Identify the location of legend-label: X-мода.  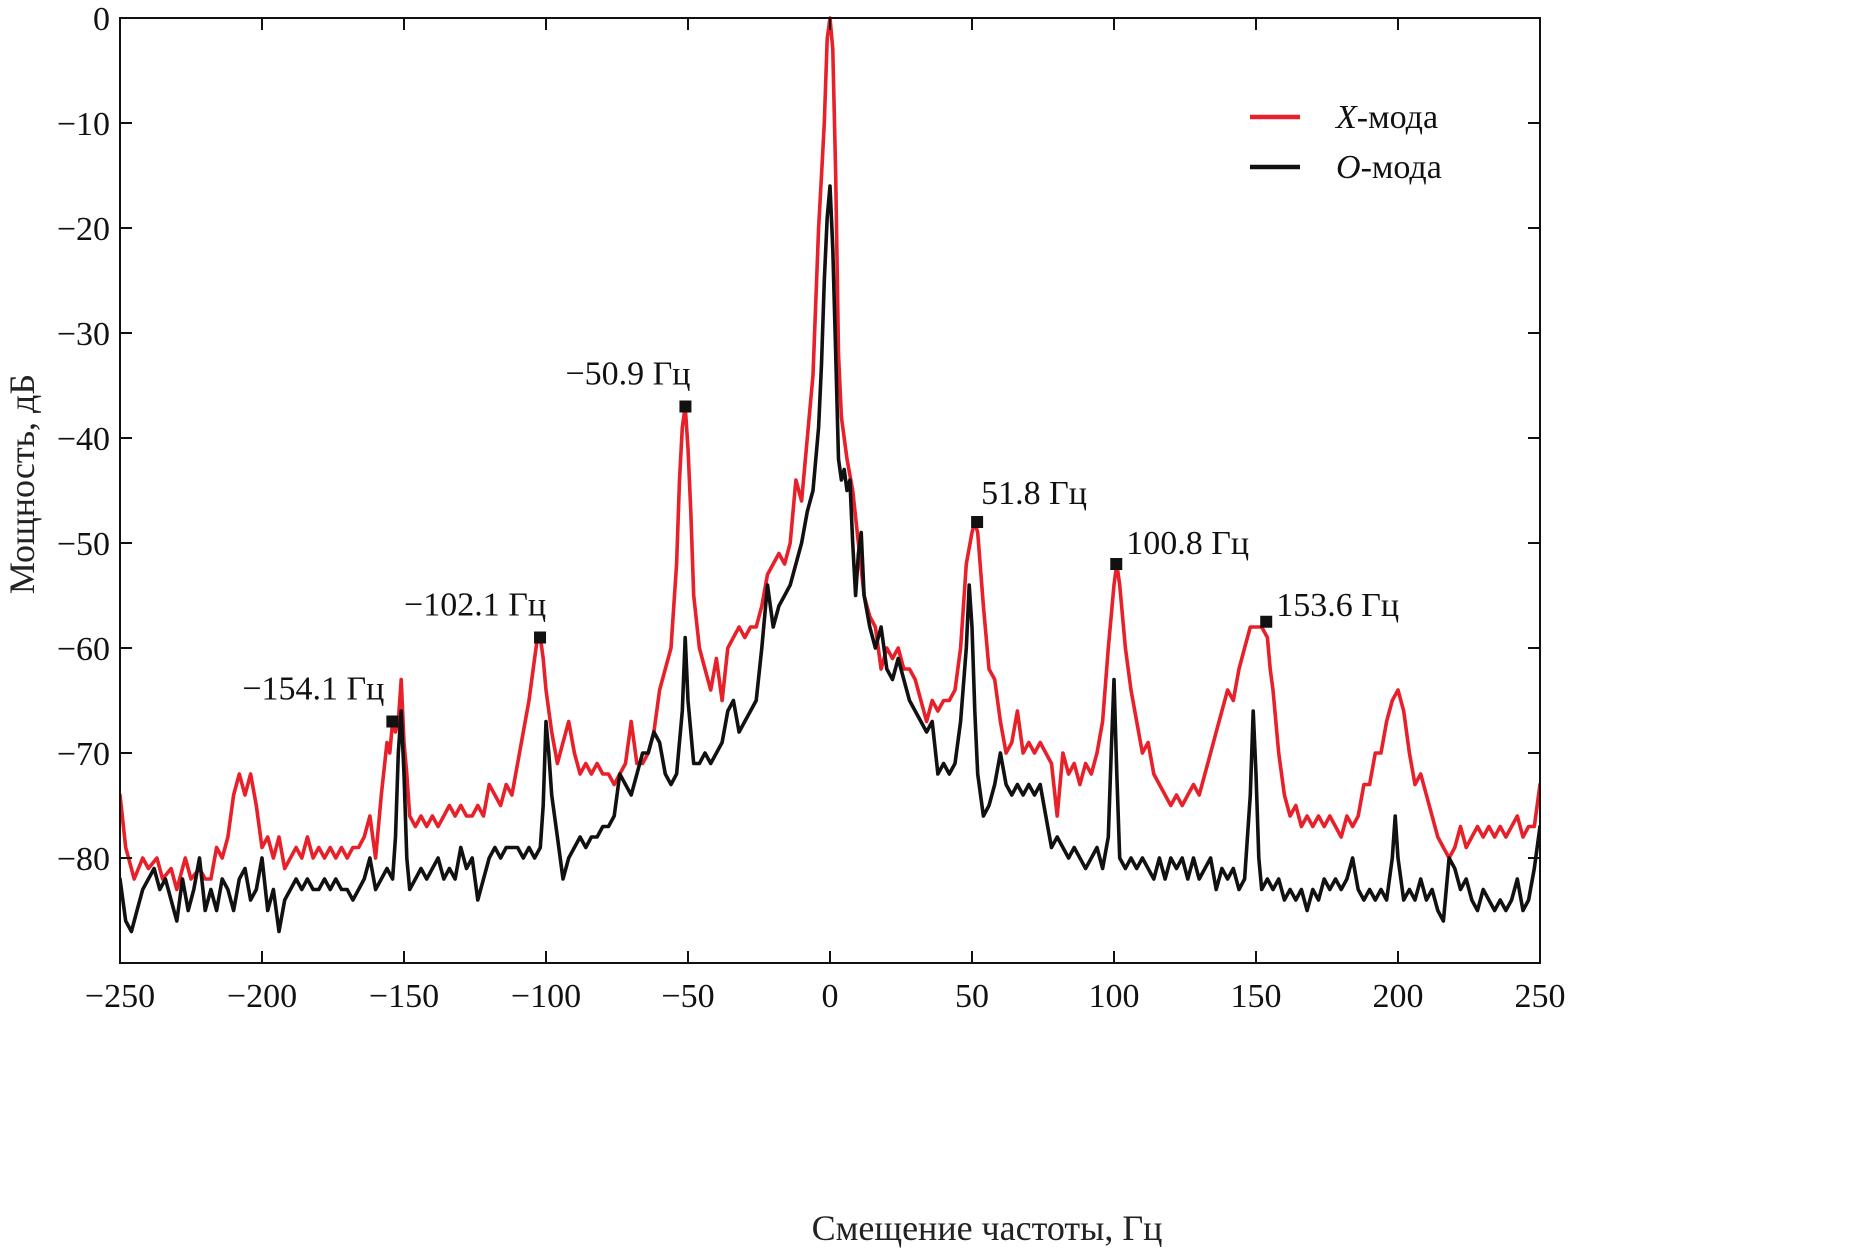
(1386, 117).